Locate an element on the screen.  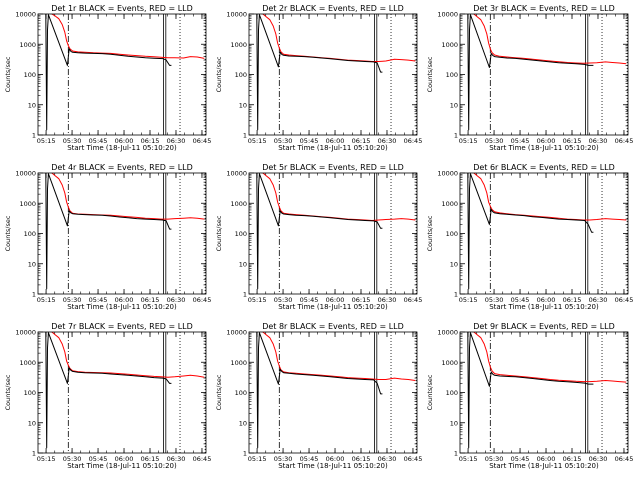
panel-title: Det 5r BLACK = Events, RED = LLD is located at coordinates (333, 167).